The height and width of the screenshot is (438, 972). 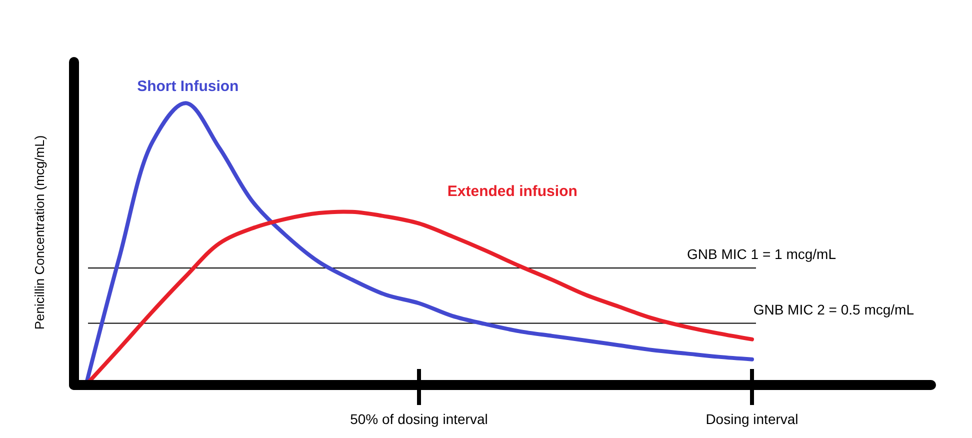 What do you see at coordinates (512, 191) in the screenshot?
I see `text: Extended infusion` at bounding box center [512, 191].